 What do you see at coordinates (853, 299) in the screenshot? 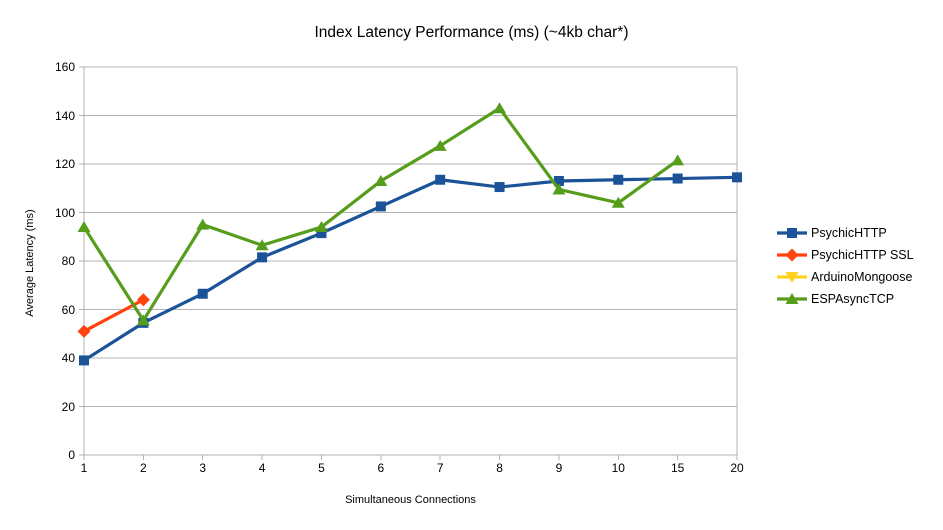
I see `legend-item-label: ESPAsyncTCP` at bounding box center [853, 299].